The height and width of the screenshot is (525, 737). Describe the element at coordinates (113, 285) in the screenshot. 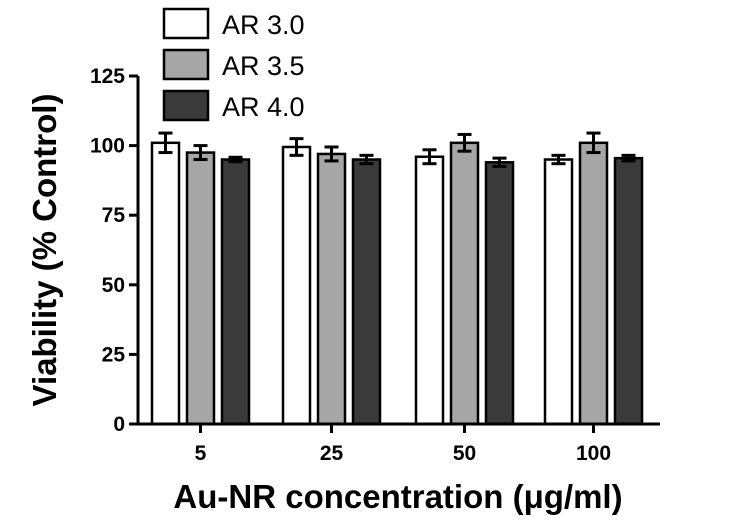

I see `y-tick-label: 50` at that location.